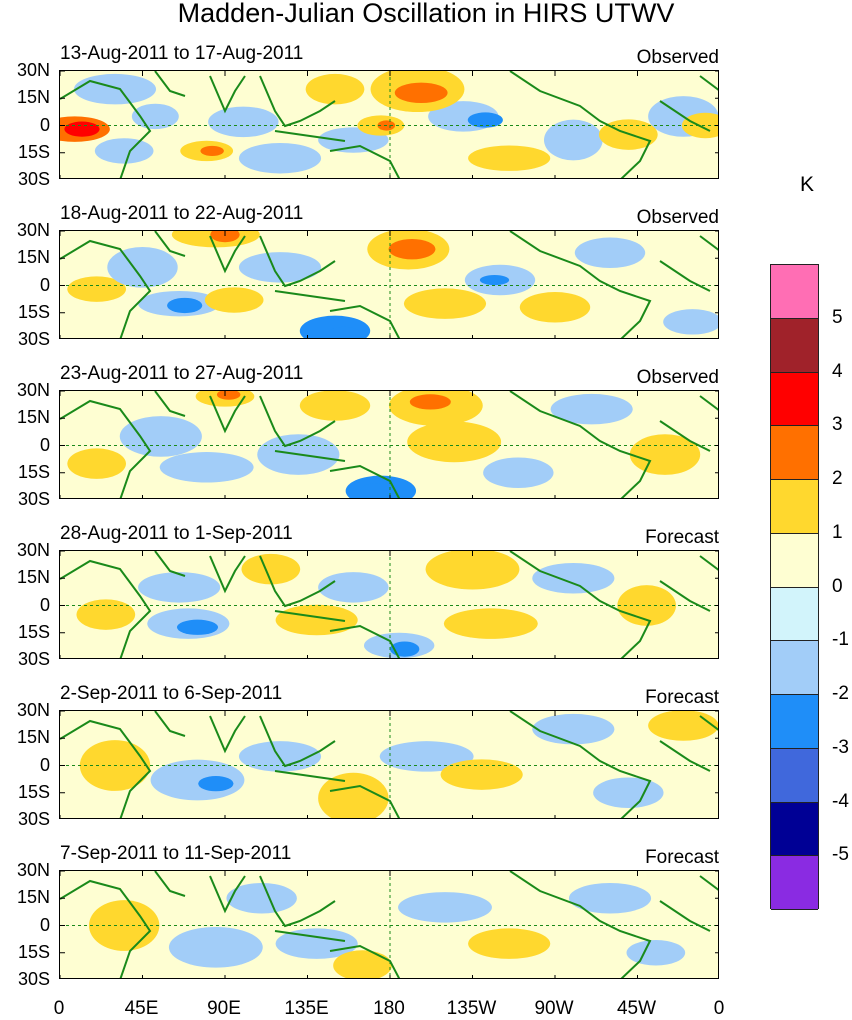 The width and height of the screenshot is (852, 1020). I want to click on colorbar-tick-label: -3, so click(840, 747).